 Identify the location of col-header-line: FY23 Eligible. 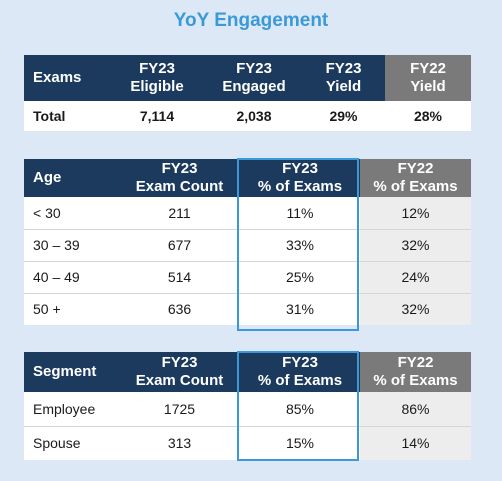
(157, 77).